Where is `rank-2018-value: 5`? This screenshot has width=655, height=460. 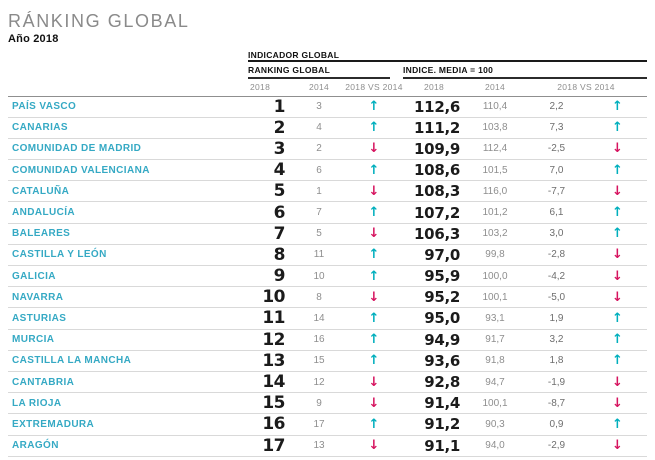 rank-2018-value: 5 is located at coordinates (279, 191).